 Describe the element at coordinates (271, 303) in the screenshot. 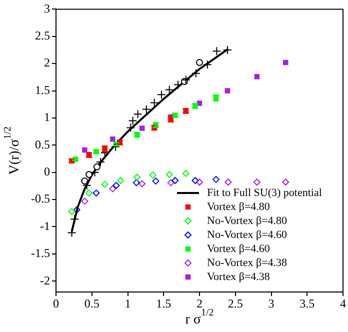

I see `x-tick-label: 3` at that location.